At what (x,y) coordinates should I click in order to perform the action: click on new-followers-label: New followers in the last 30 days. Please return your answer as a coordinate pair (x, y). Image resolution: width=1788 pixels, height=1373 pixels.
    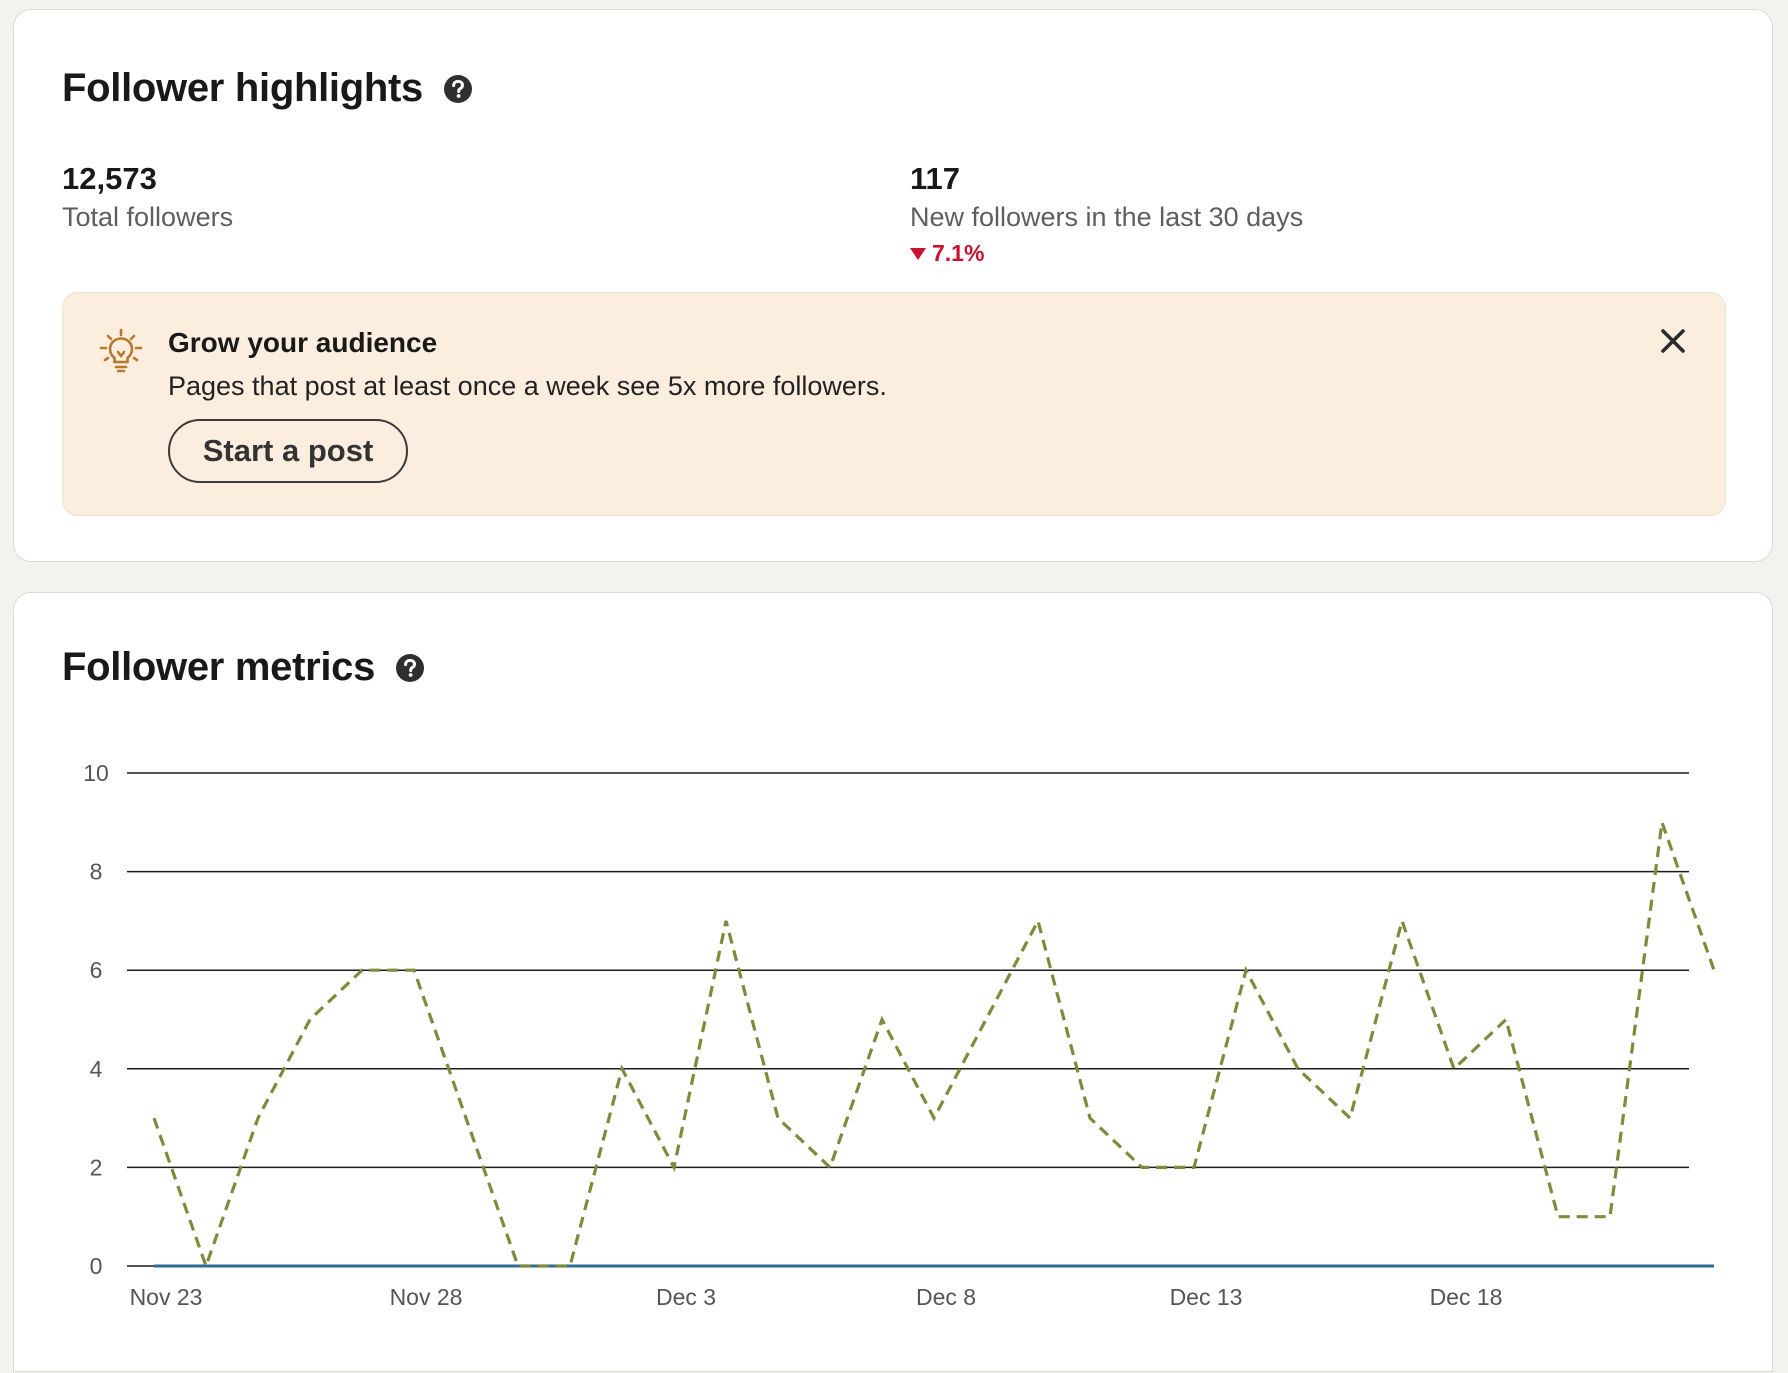
    Looking at the image, I should click on (1107, 217).